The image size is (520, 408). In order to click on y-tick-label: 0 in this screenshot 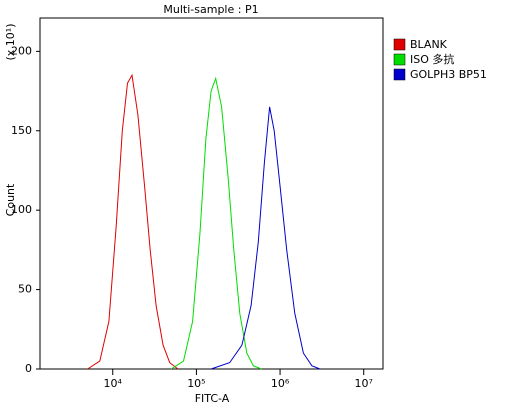, I will do `click(28, 368)`.